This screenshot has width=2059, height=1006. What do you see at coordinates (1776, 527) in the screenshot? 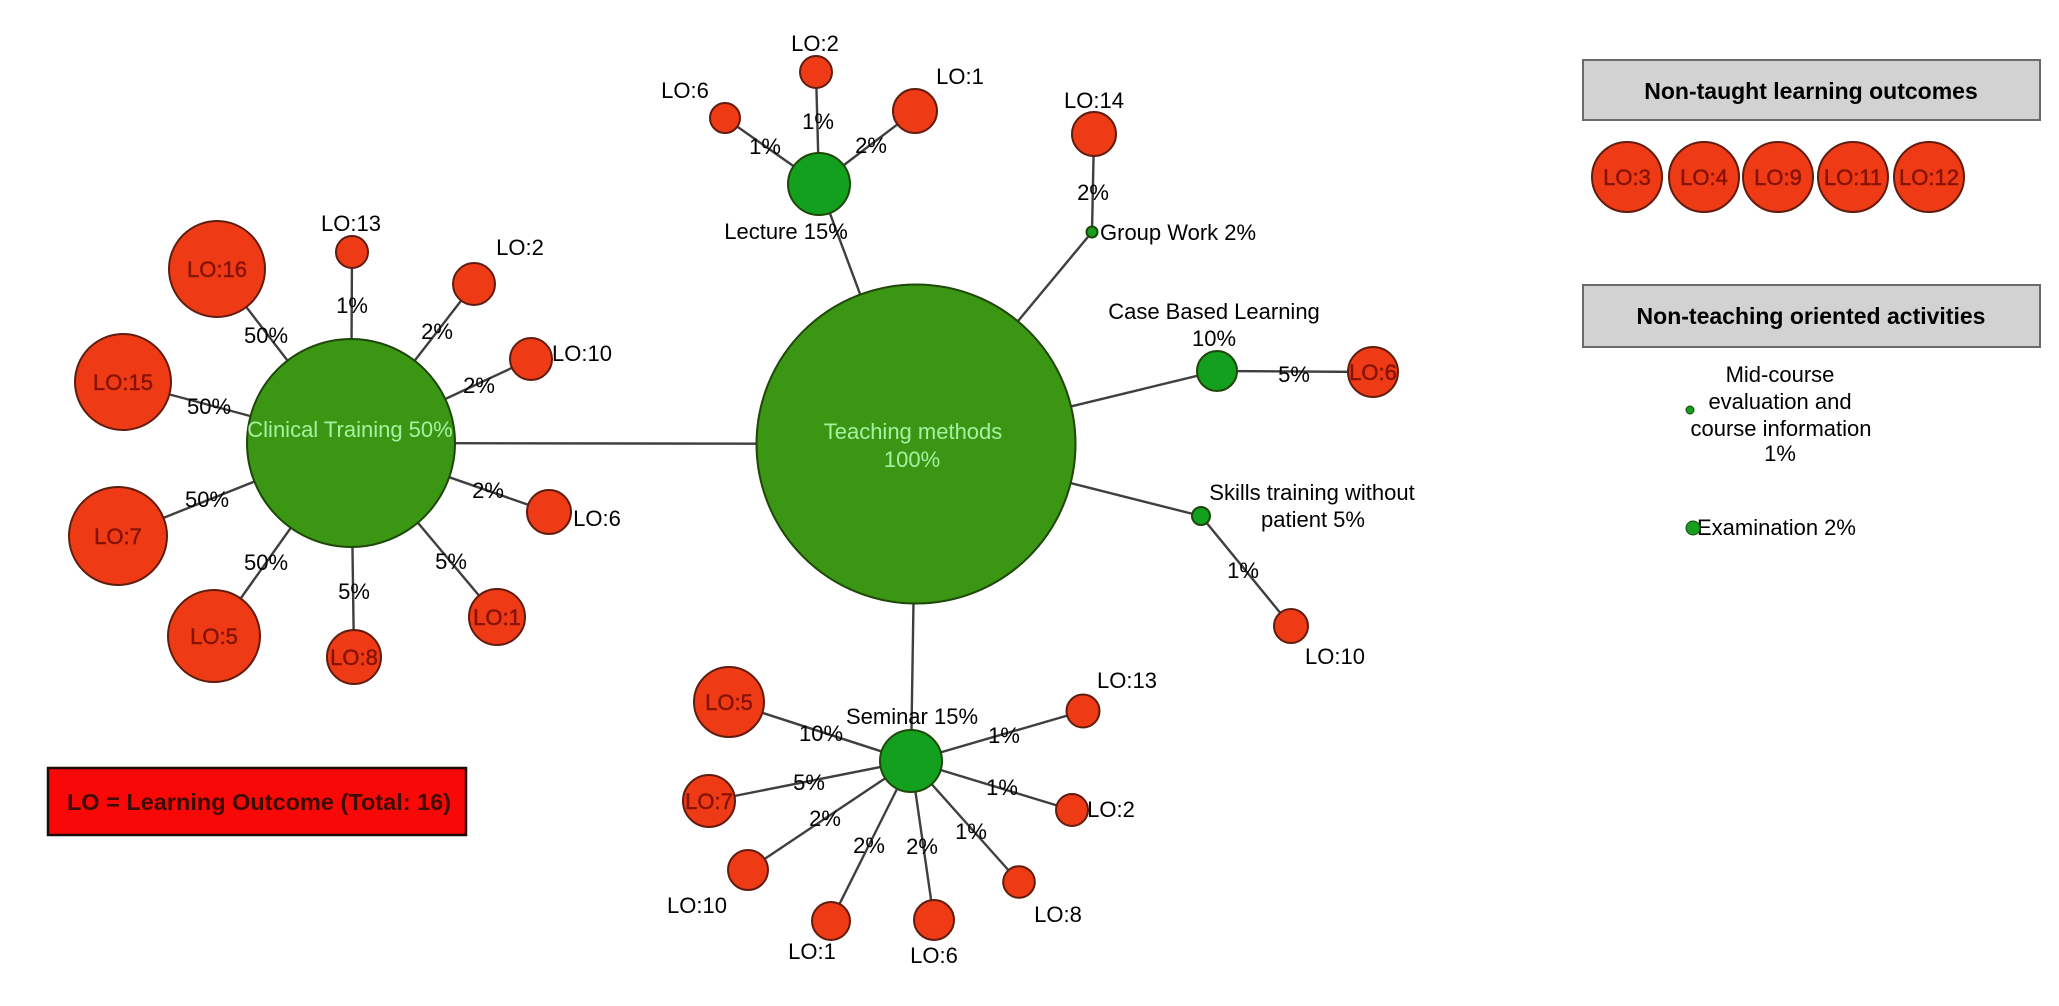
I see `svg-text: Examination 2%` at bounding box center [1776, 527].